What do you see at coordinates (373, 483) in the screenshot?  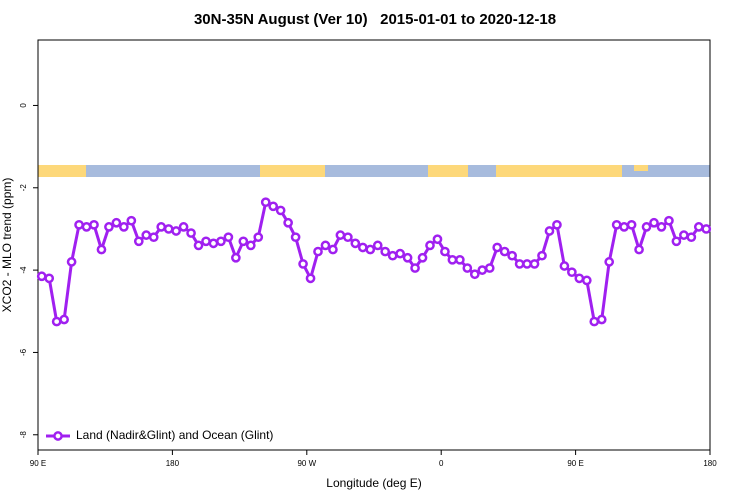 I see `x-axis-label: Longitude (deg E)` at bounding box center [373, 483].